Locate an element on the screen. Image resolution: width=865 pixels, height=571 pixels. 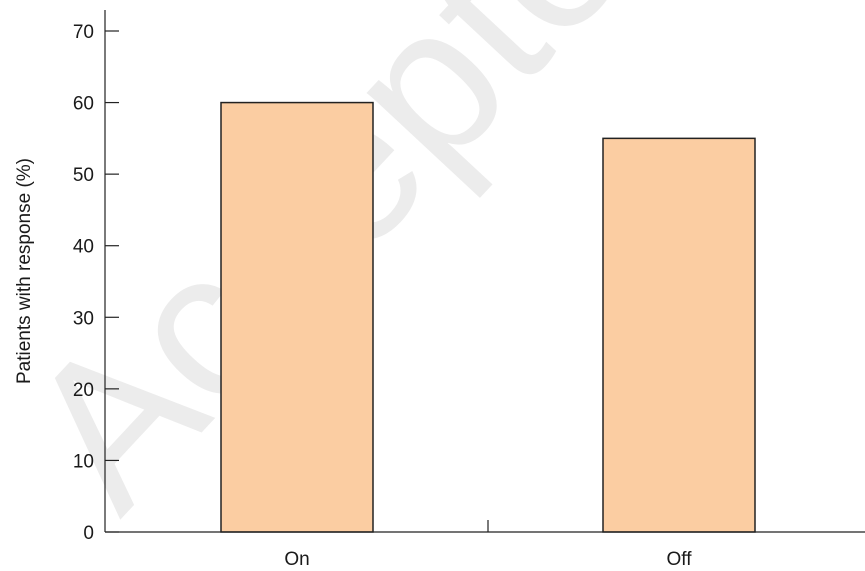
y-ticks-group: 0 10 20 30 40 50 60 70 is located at coordinates (96, 283).